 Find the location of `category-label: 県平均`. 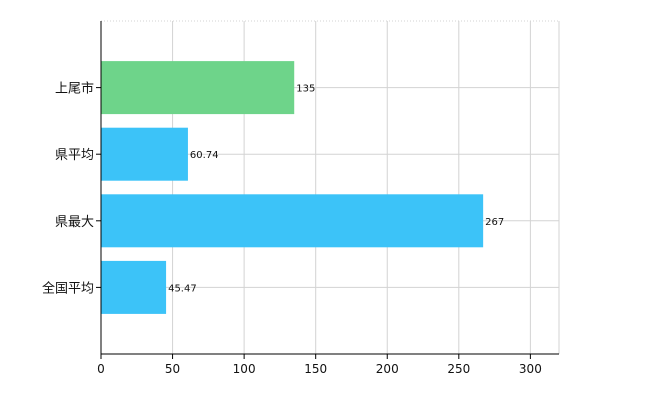

category-label: 県平均 is located at coordinates (74, 155).